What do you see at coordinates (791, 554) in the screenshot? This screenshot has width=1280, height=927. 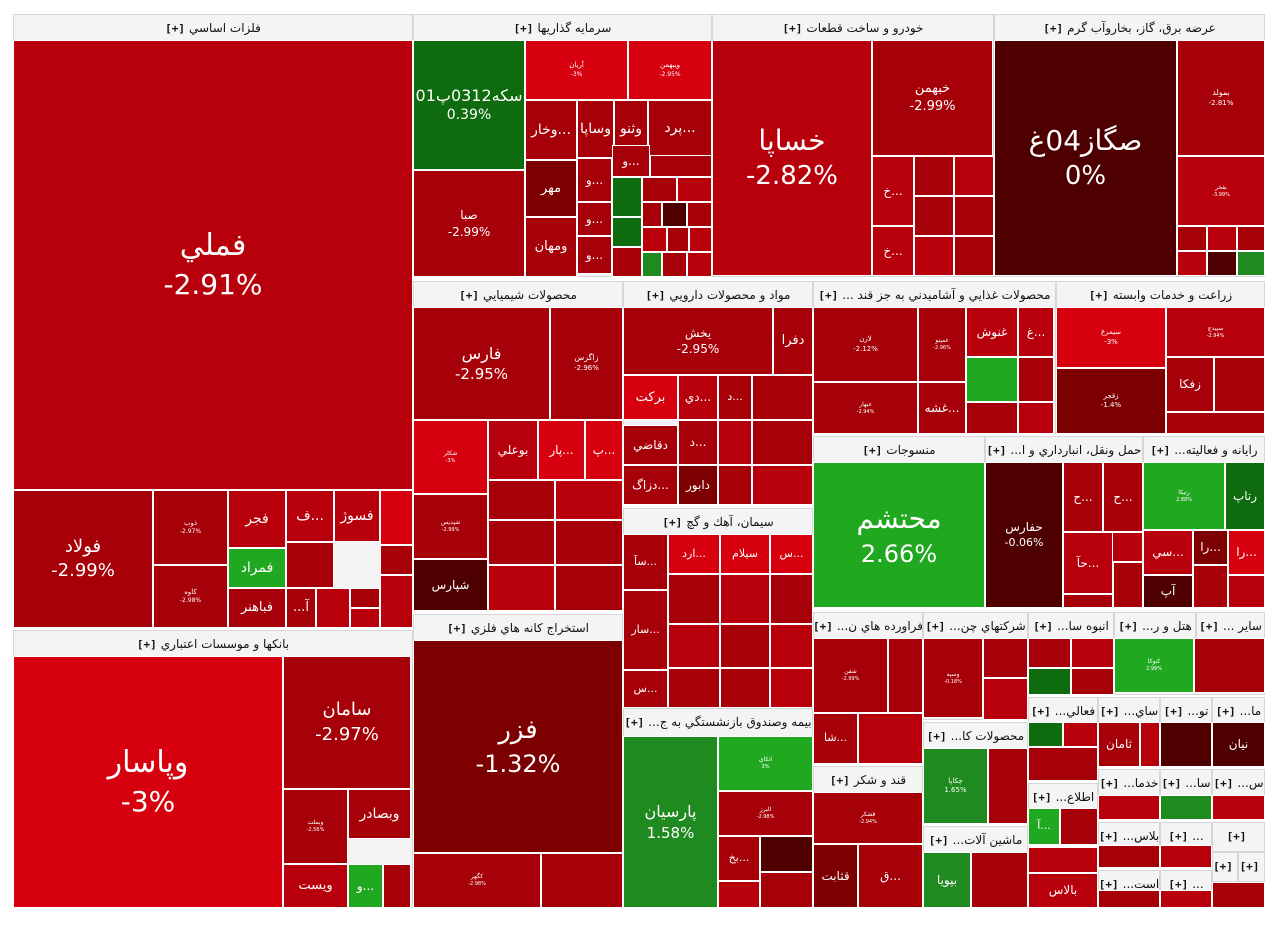 I see `stock-tile: ...س` at bounding box center [791, 554].